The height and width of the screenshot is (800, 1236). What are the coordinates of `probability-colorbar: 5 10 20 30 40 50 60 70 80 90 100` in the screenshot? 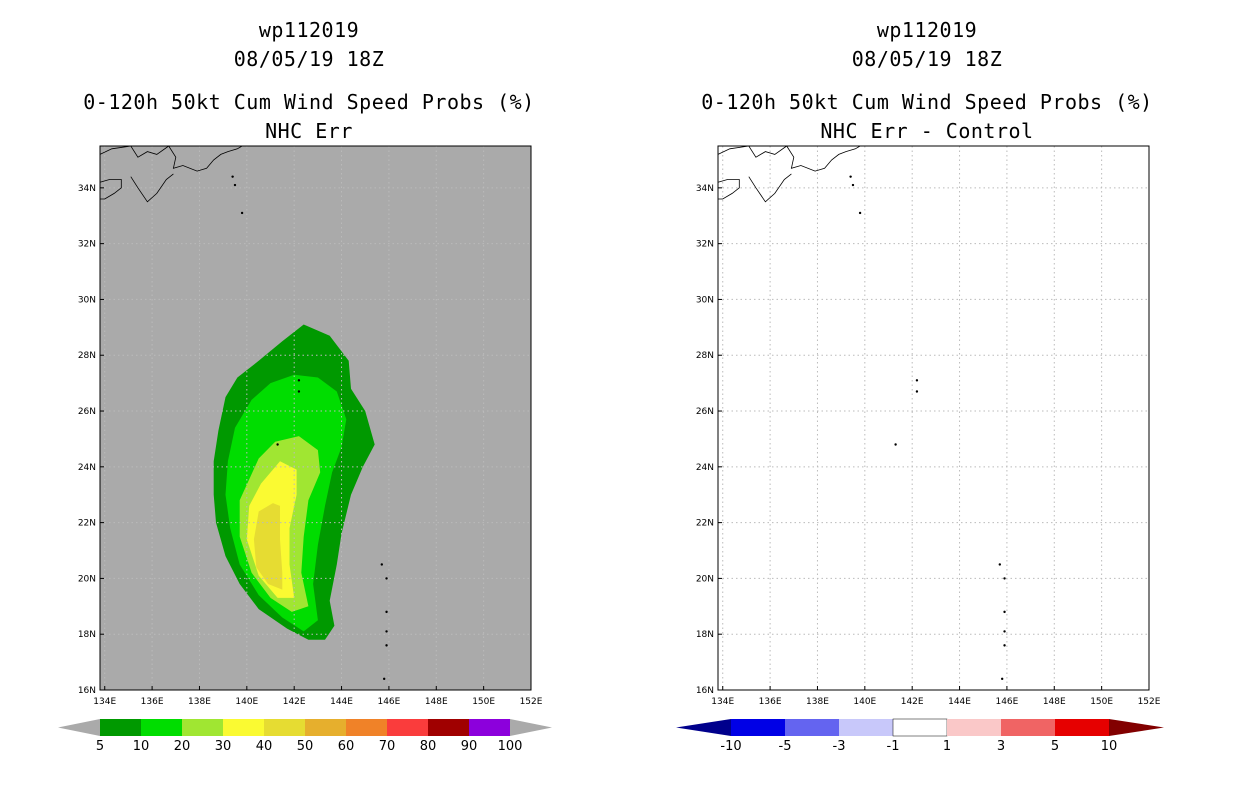 It's located at (305, 736).